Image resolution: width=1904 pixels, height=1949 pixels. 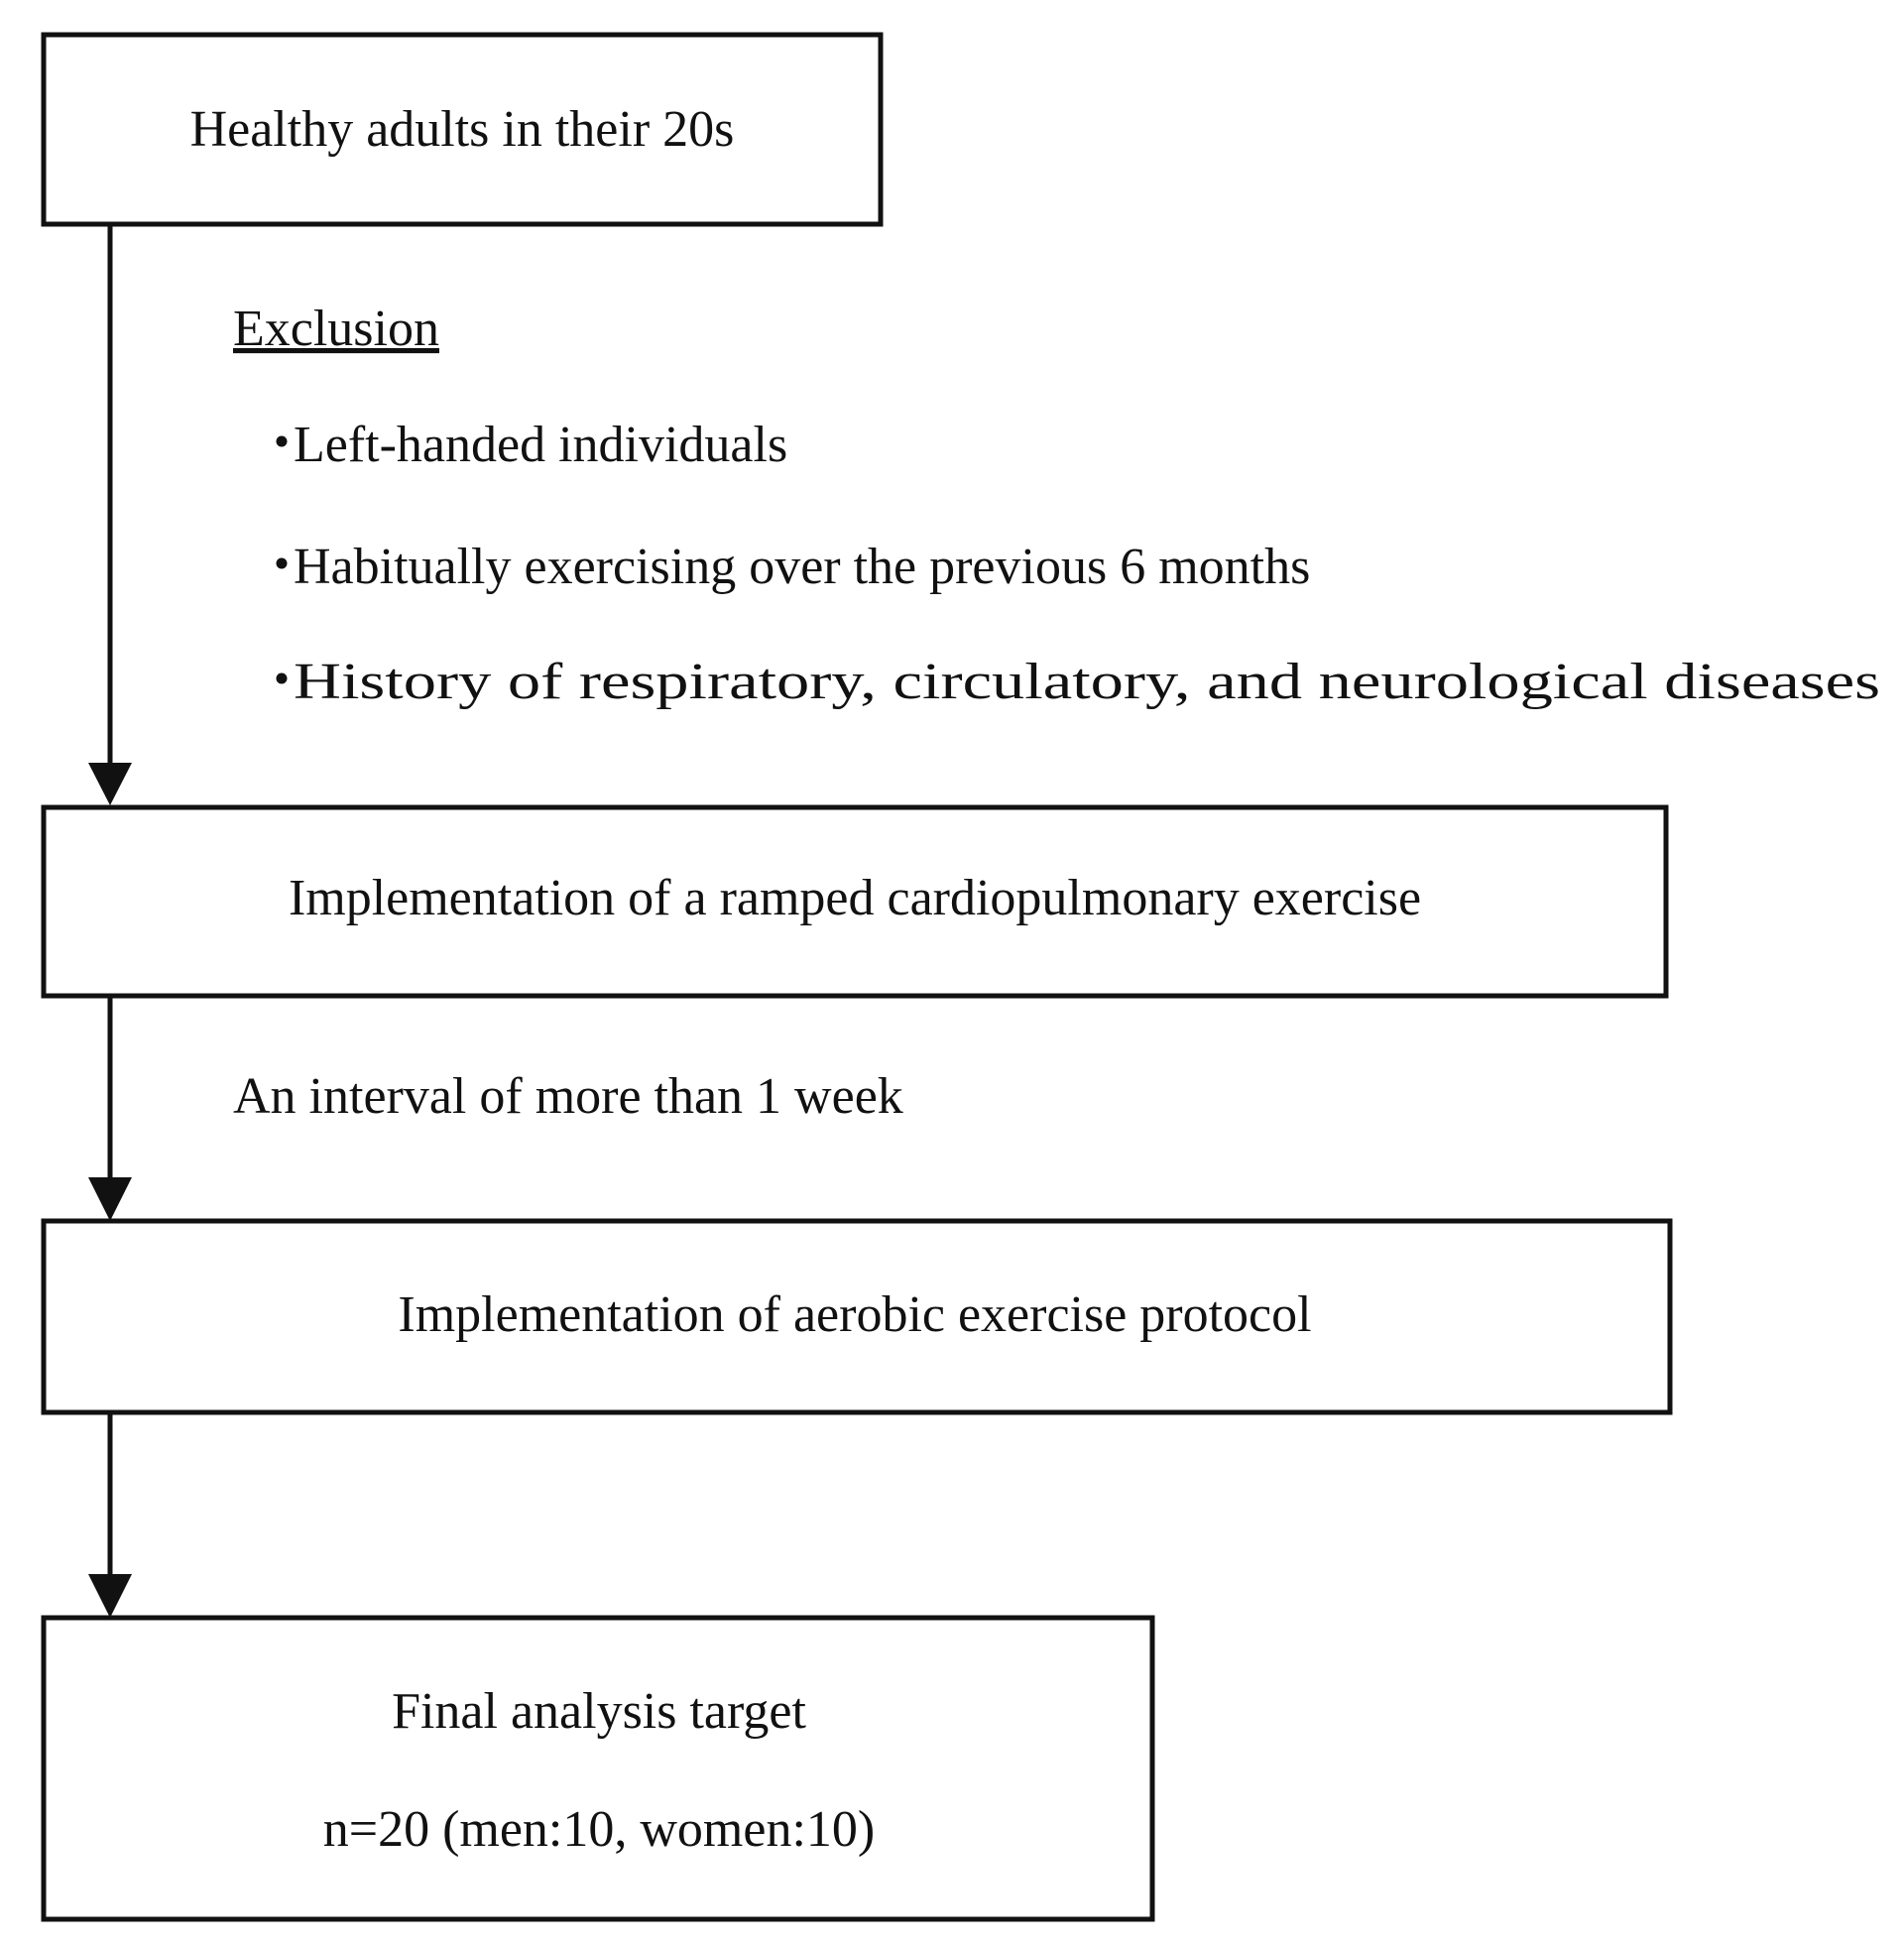 What do you see at coordinates (540, 445) in the screenshot?
I see `exclusion-item: Left-handed individuals` at bounding box center [540, 445].